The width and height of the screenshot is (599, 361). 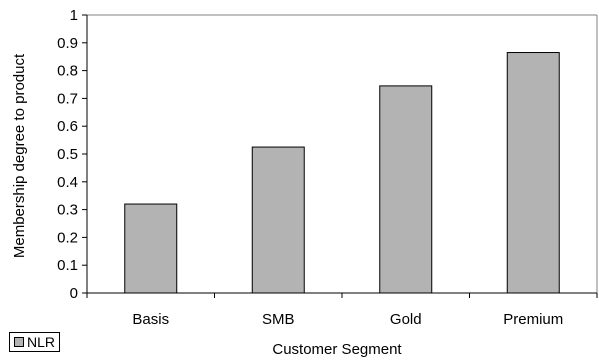 I want to click on y-tick-label: 0.6, so click(x=67, y=126).